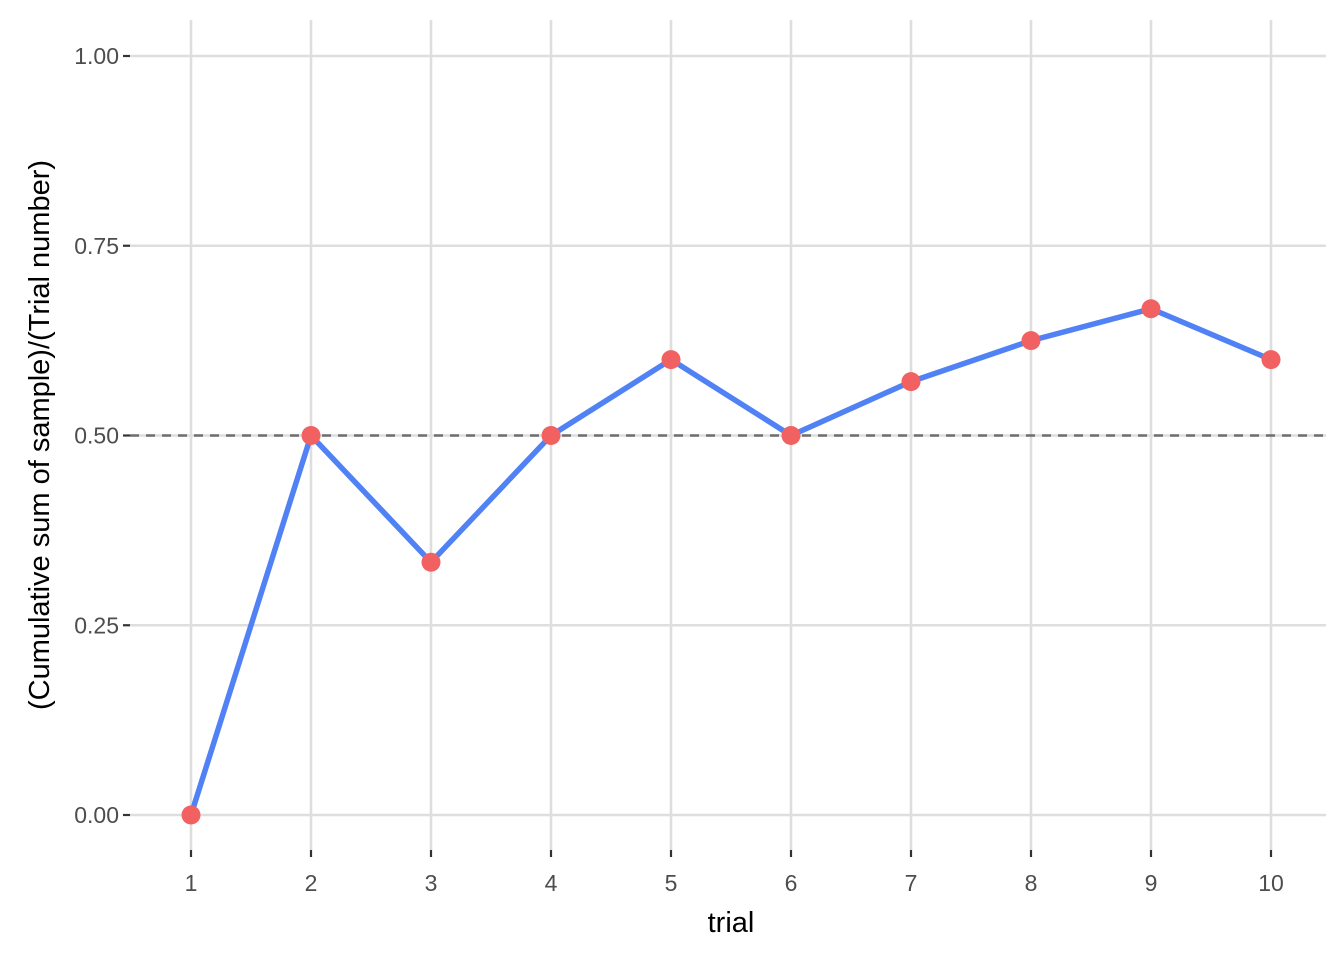 Image resolution: width=1344 pixels, height=960 pixels. Describe the element at coordinates (671, 883) in the screenshot. I see `x-tick-label: 5` at that location.